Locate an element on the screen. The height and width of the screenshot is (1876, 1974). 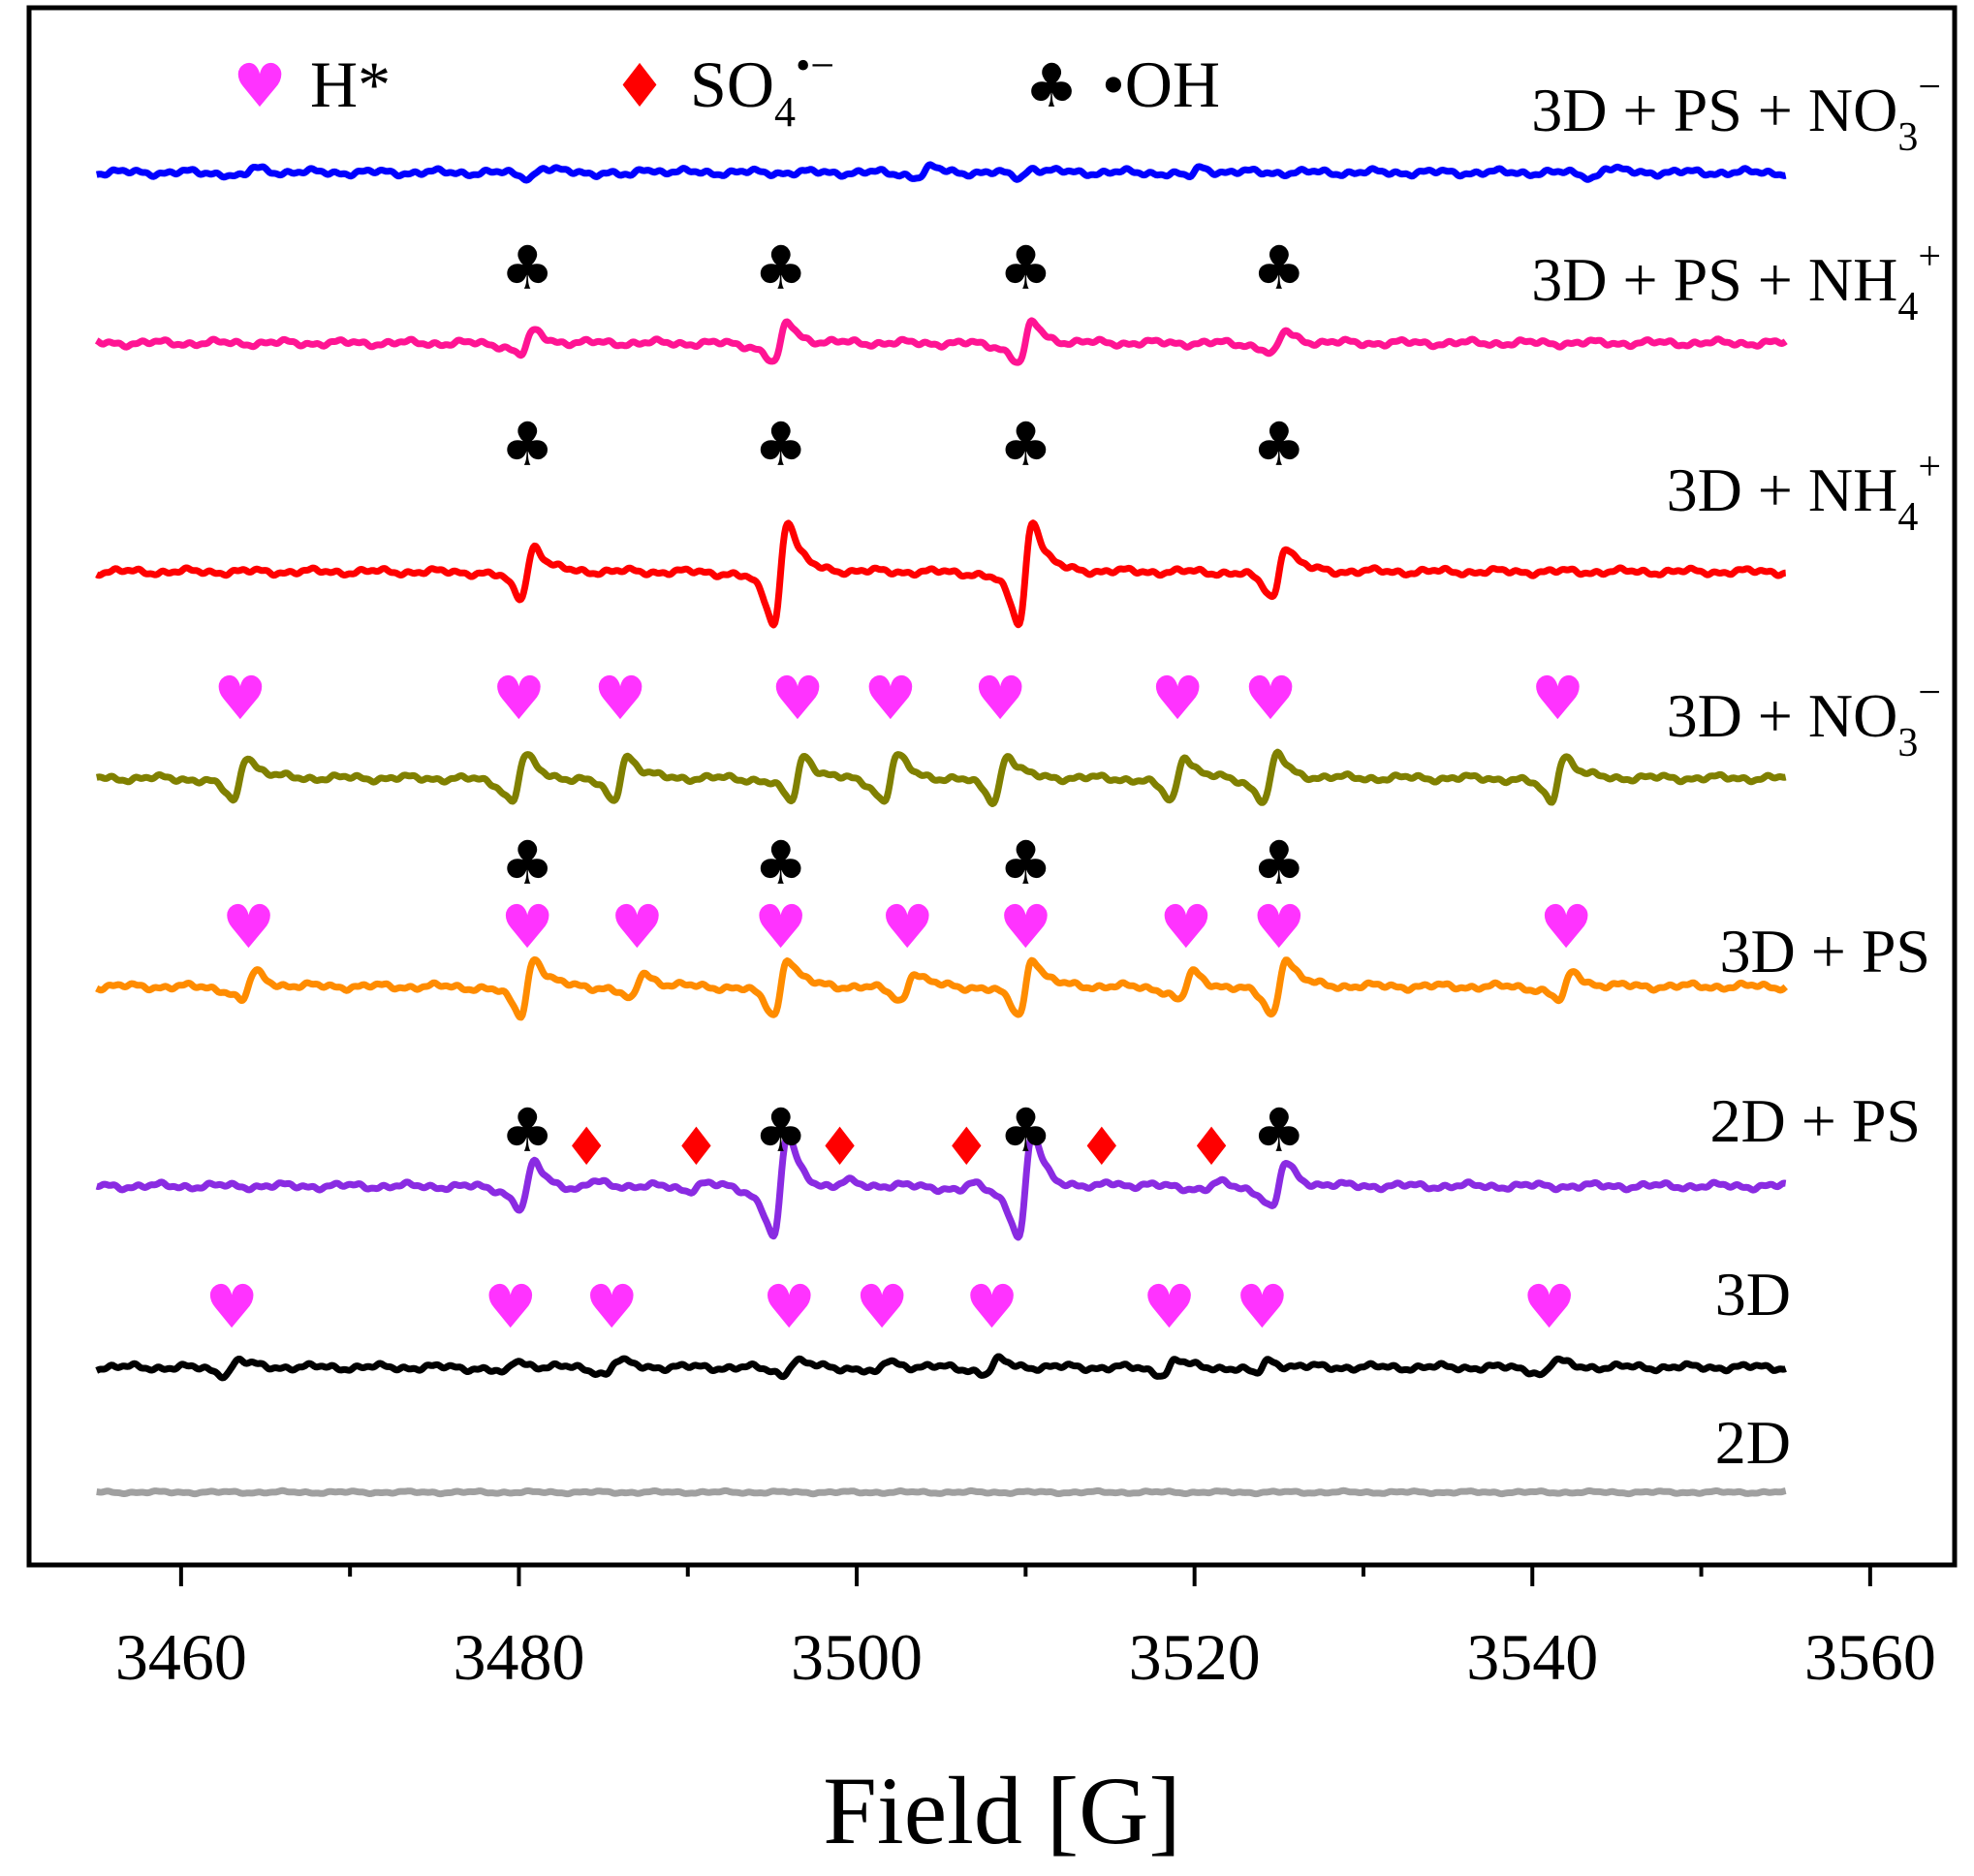
x-tick-label: 3520 is located at coordinates (1195, 1657).